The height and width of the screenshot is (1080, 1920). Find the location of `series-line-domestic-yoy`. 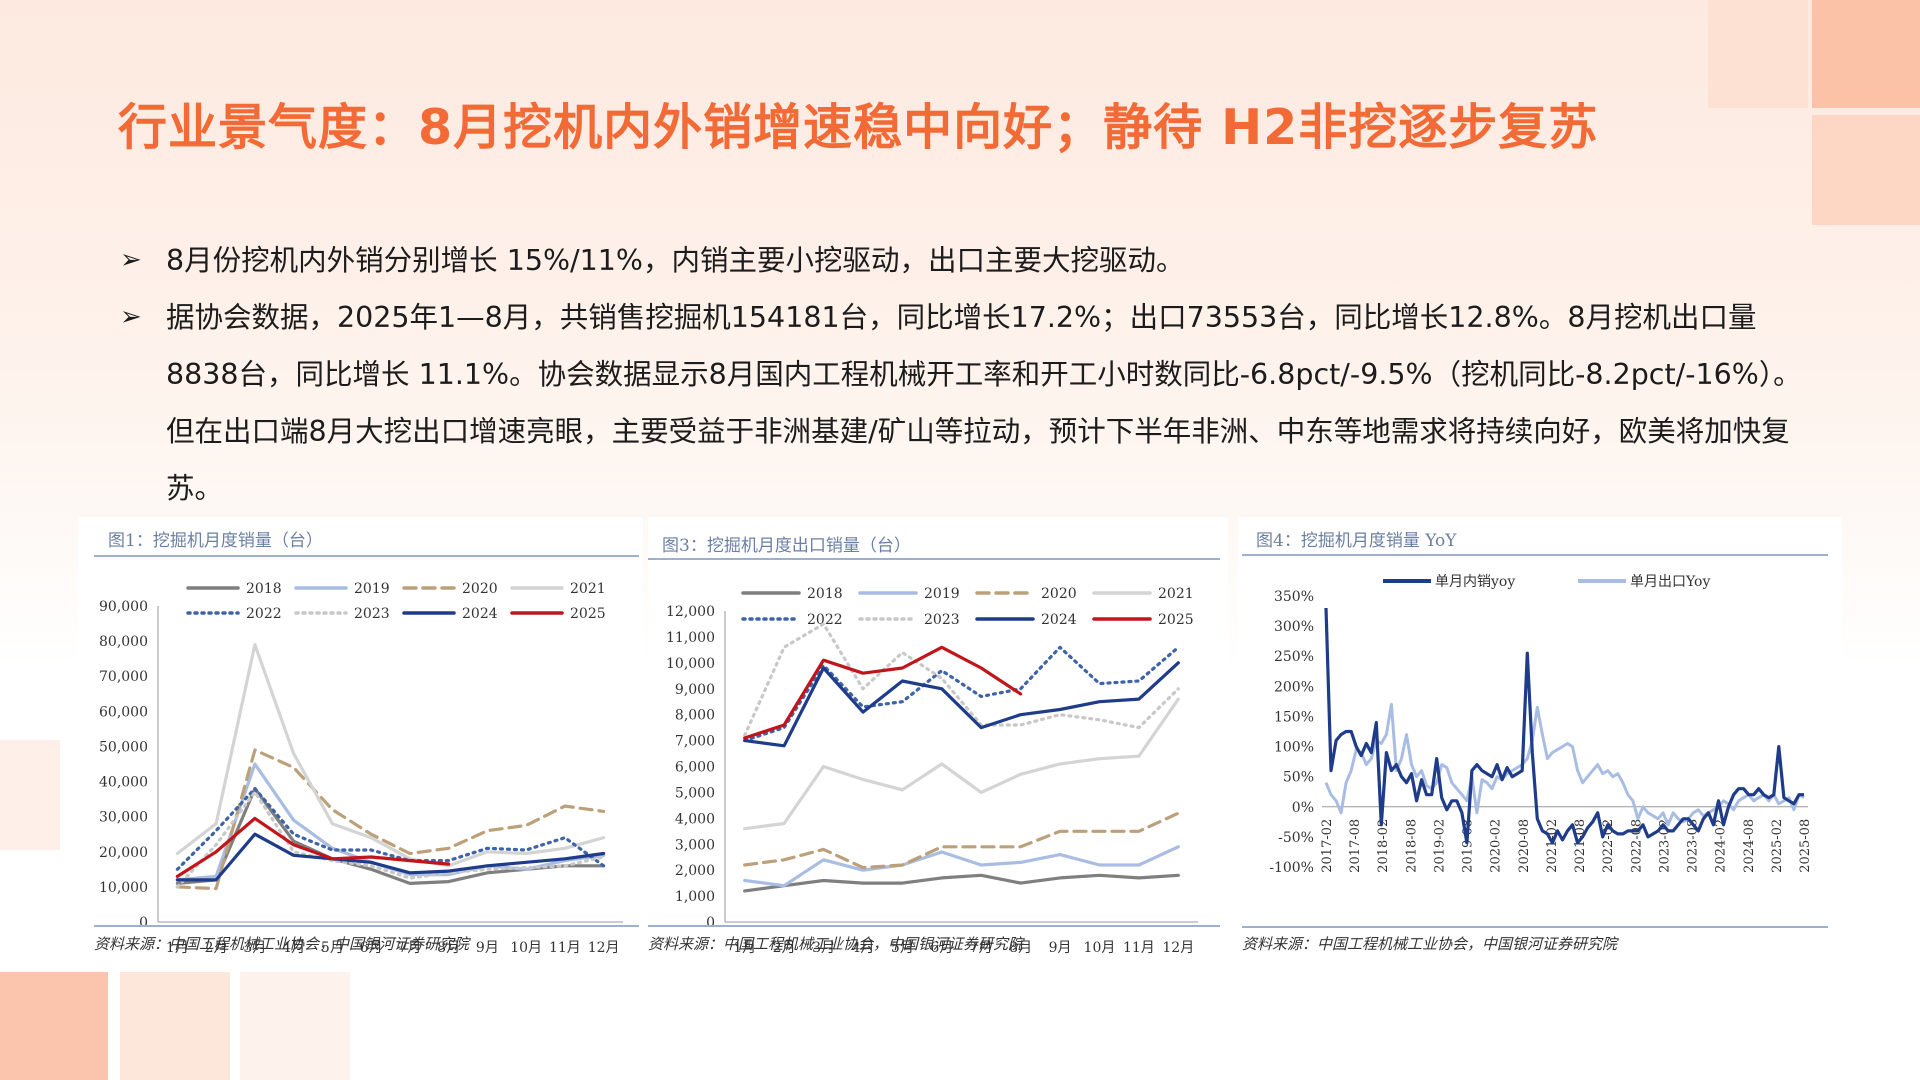

series-line-domestic-yoy is located at coordinates (1564, 726).